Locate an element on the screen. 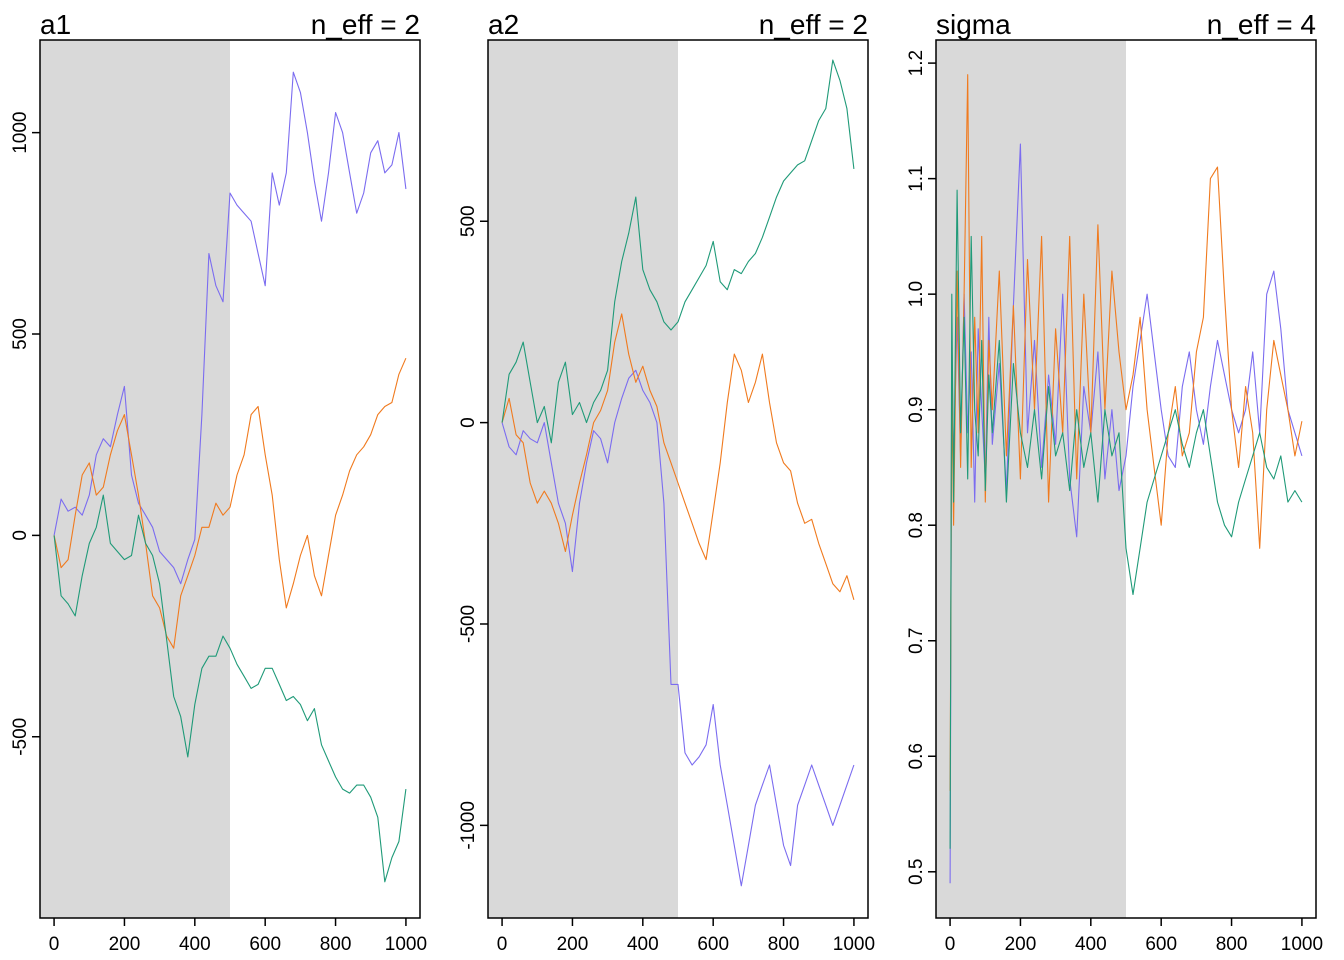 The image size is (1344, 960). panel-title: a1 is located at coordinates (55, 24).